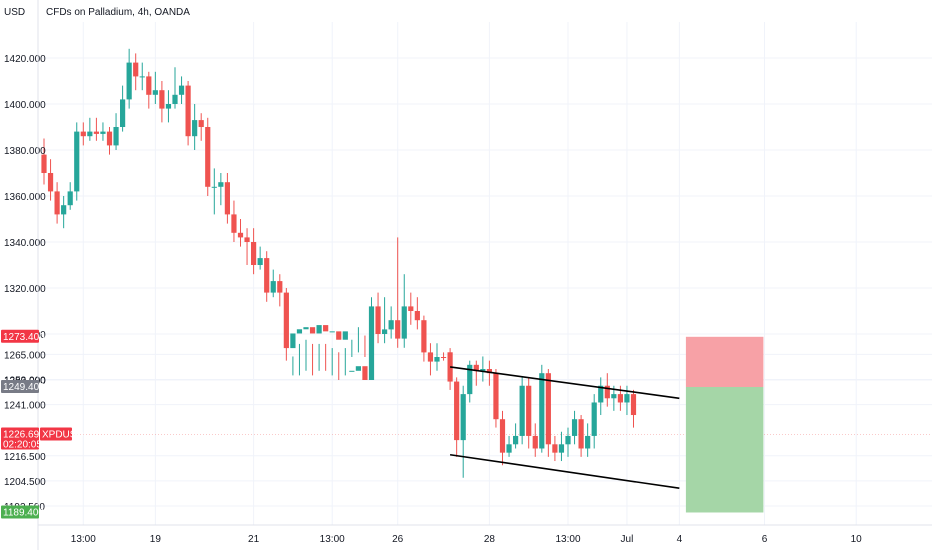  What do you see at coordinates (857, 539) in the screenshot?
I see `x-tick-label: 10` at bounding box center [857, 539].